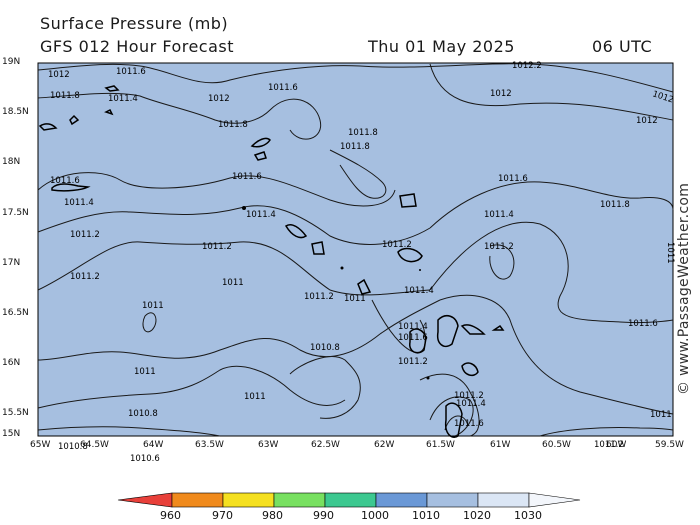 This screenshot has height=525, width=700. Describe the element at coordinates (94, 445) in the screenshot. I see `lon-label-64-5w: 64.5W` at that location.